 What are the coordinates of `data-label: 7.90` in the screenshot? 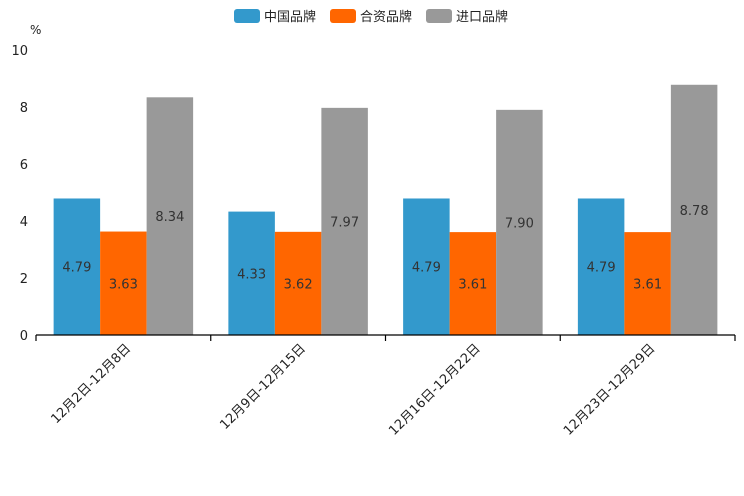 It's located at (519, 223).